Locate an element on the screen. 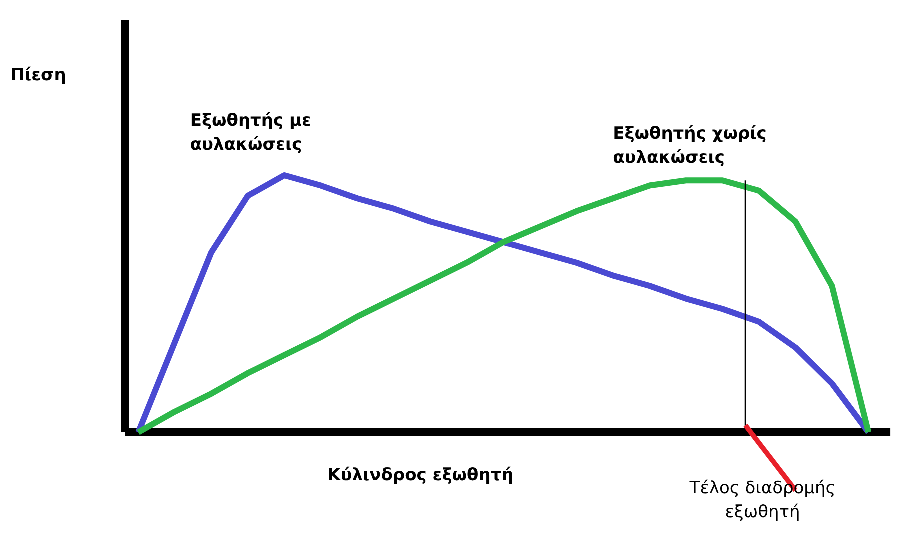  x-axis-title: Κύλινδρος εξωθητή is located at coordinates (421, 475).